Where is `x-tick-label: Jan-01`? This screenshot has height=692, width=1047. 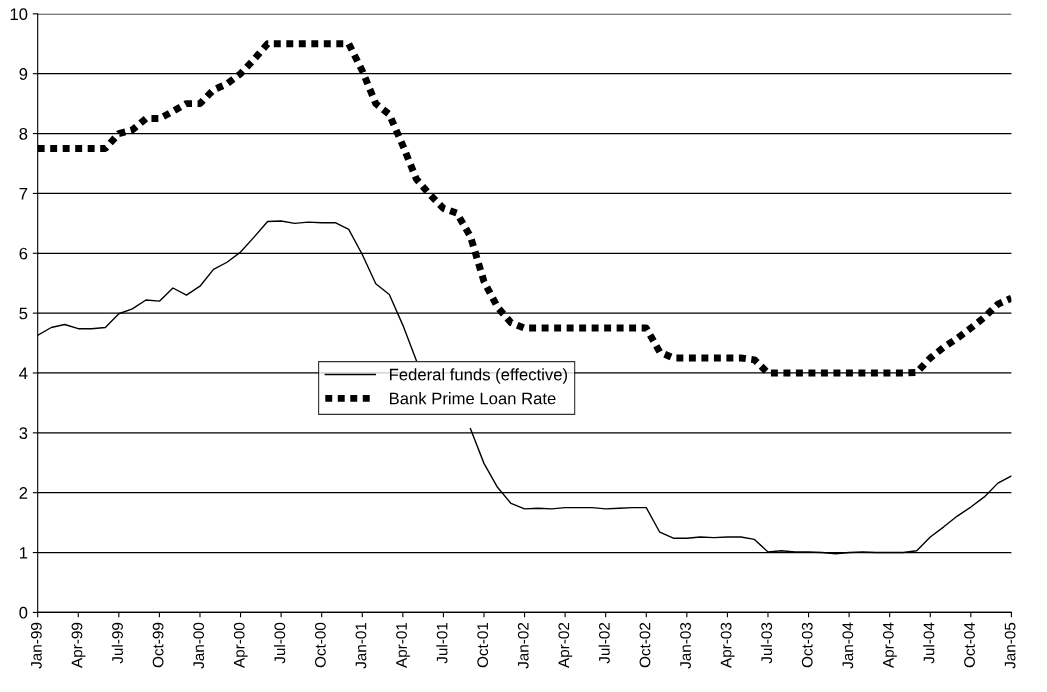 x-tick-label: Jan-01 is located at coordinates (361, 645).